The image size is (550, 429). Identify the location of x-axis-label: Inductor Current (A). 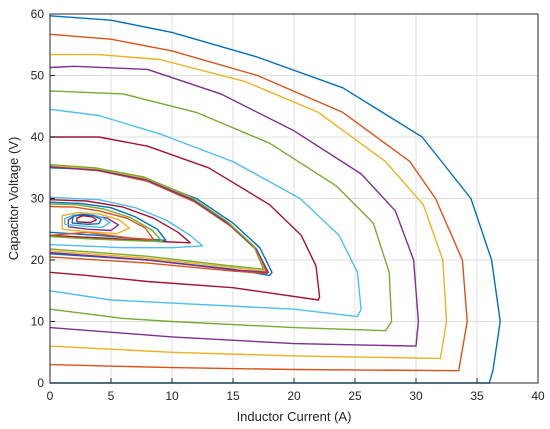
(294, 416).